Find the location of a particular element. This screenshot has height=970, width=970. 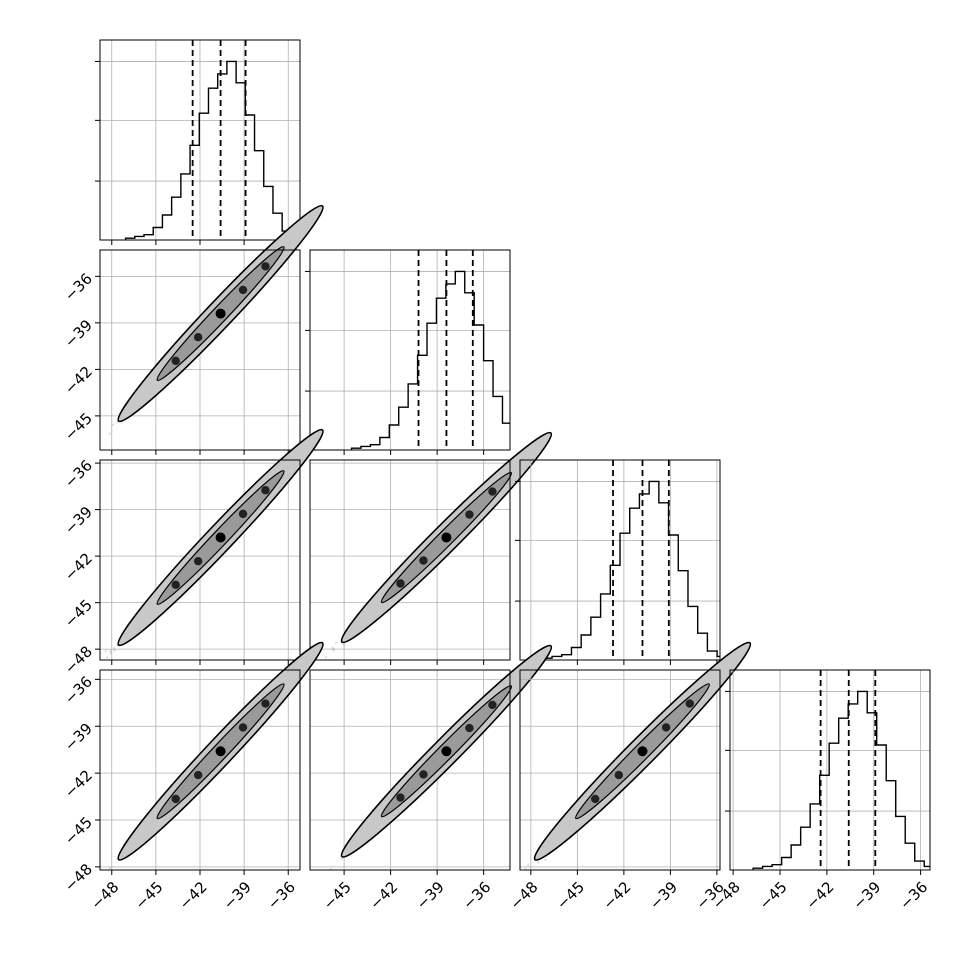

panel-3-3: −48 −45 −42 −39 −36 is located at coordinates (820, 791).